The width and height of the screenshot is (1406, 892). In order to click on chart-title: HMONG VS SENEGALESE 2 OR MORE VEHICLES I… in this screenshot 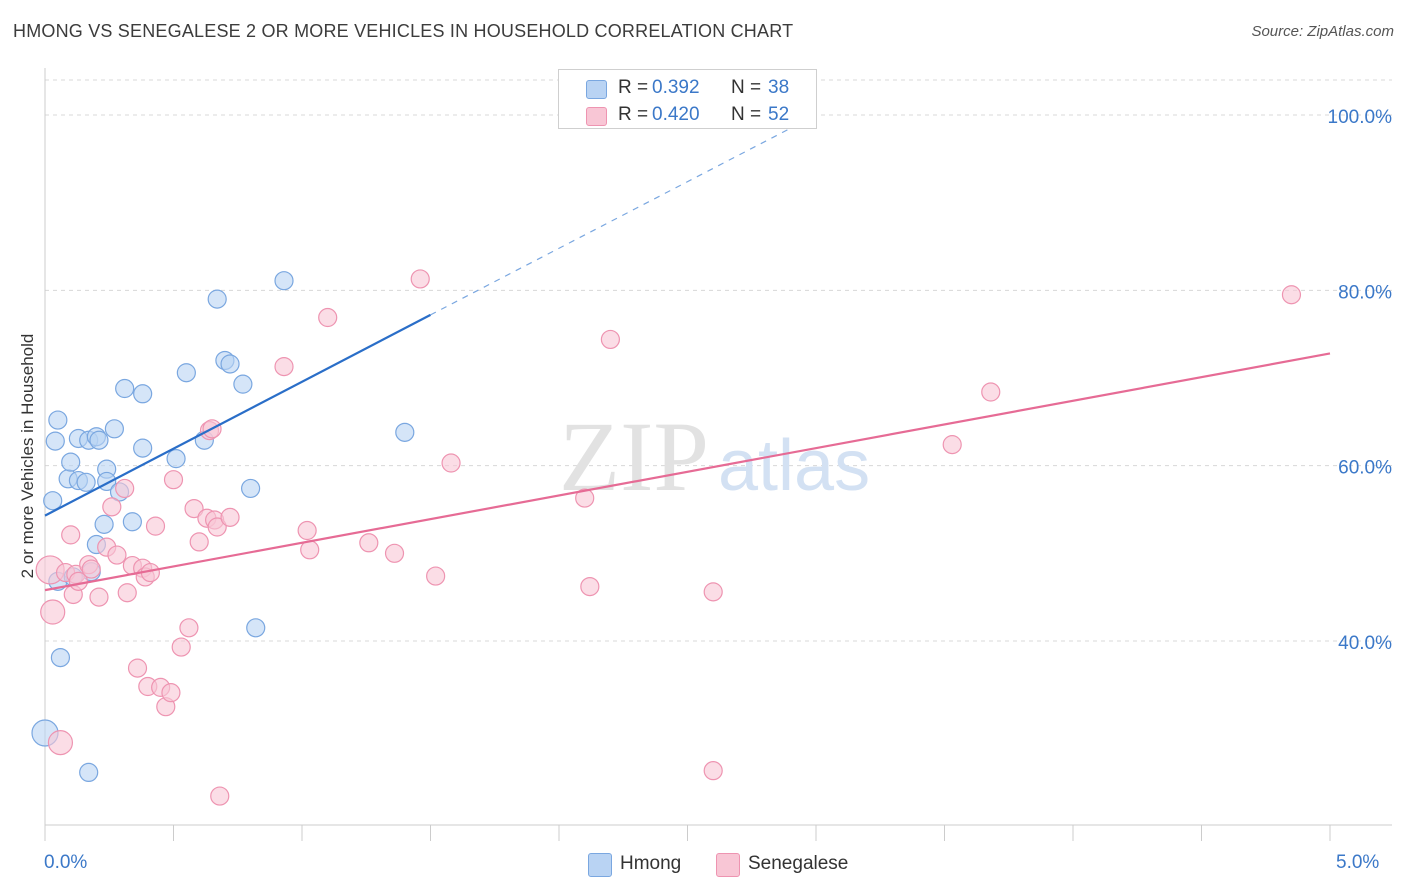, I will do `click(403, 31)`.